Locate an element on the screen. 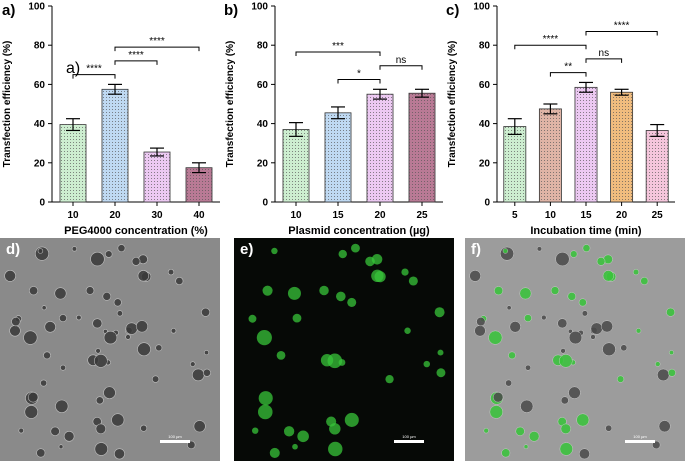 The height and width of the screenshot is (461, 685). y-tick-label: 100 is located at coordinates (259, 7).